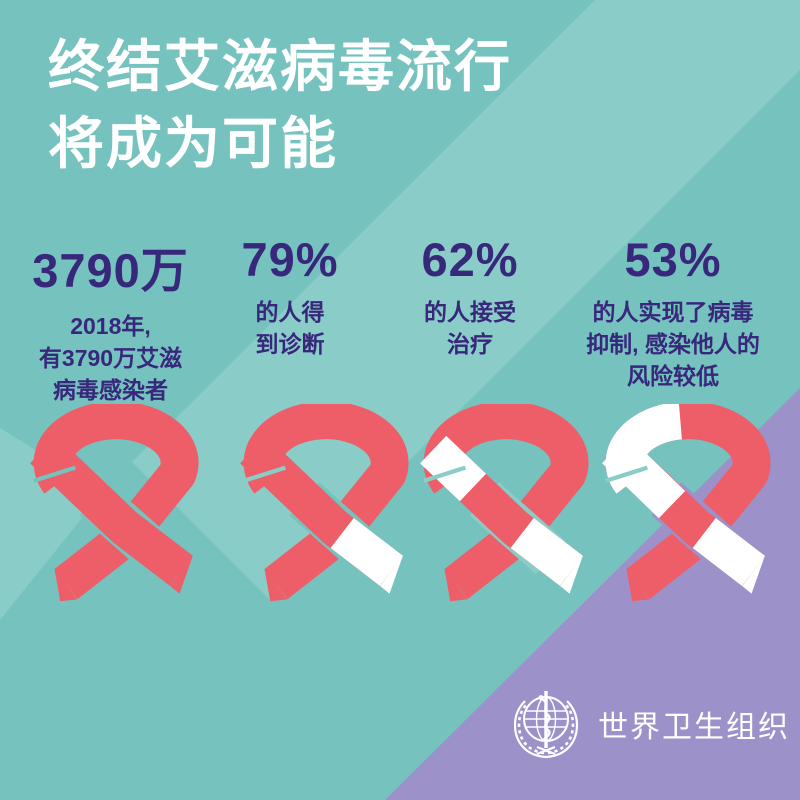  What do you see at coordinates (290, 259) in the screenshot?
I see `stat-value: 79%` at bounding box center [290, 259].